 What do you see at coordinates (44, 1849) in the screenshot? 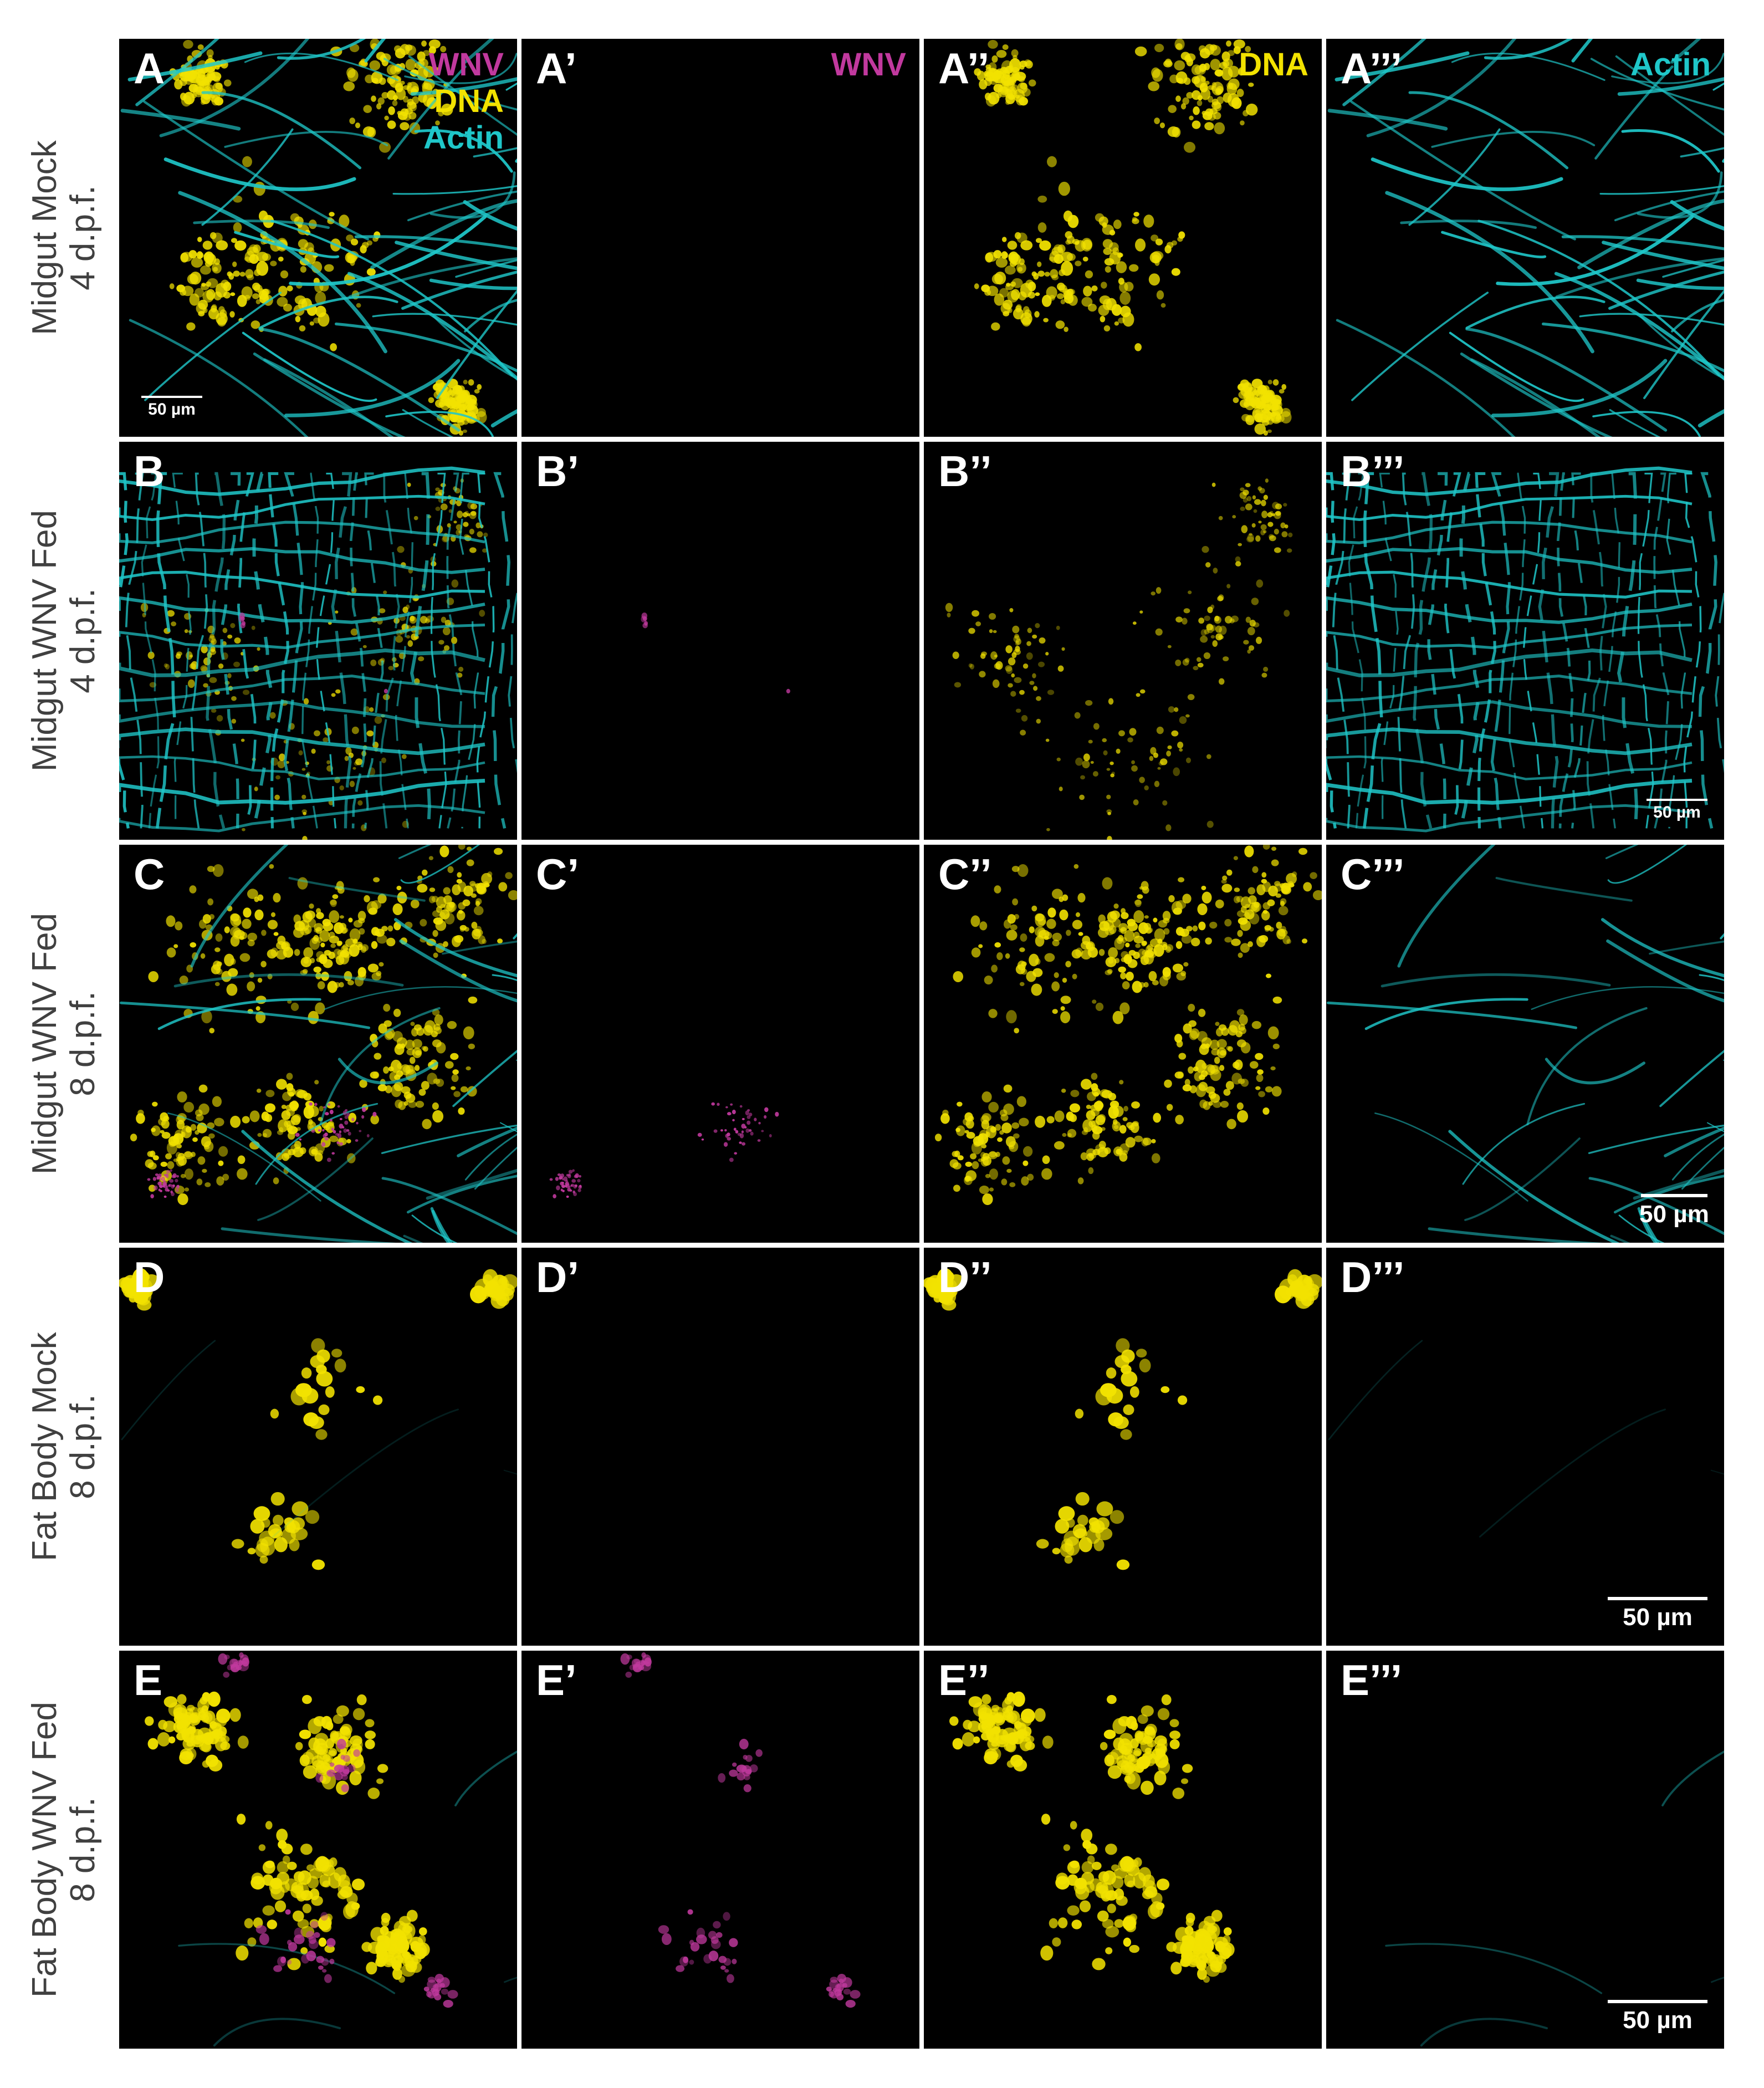
I see `row-label-tissue: Fat Body WNV Fed` at bounding box center [44, 1849].